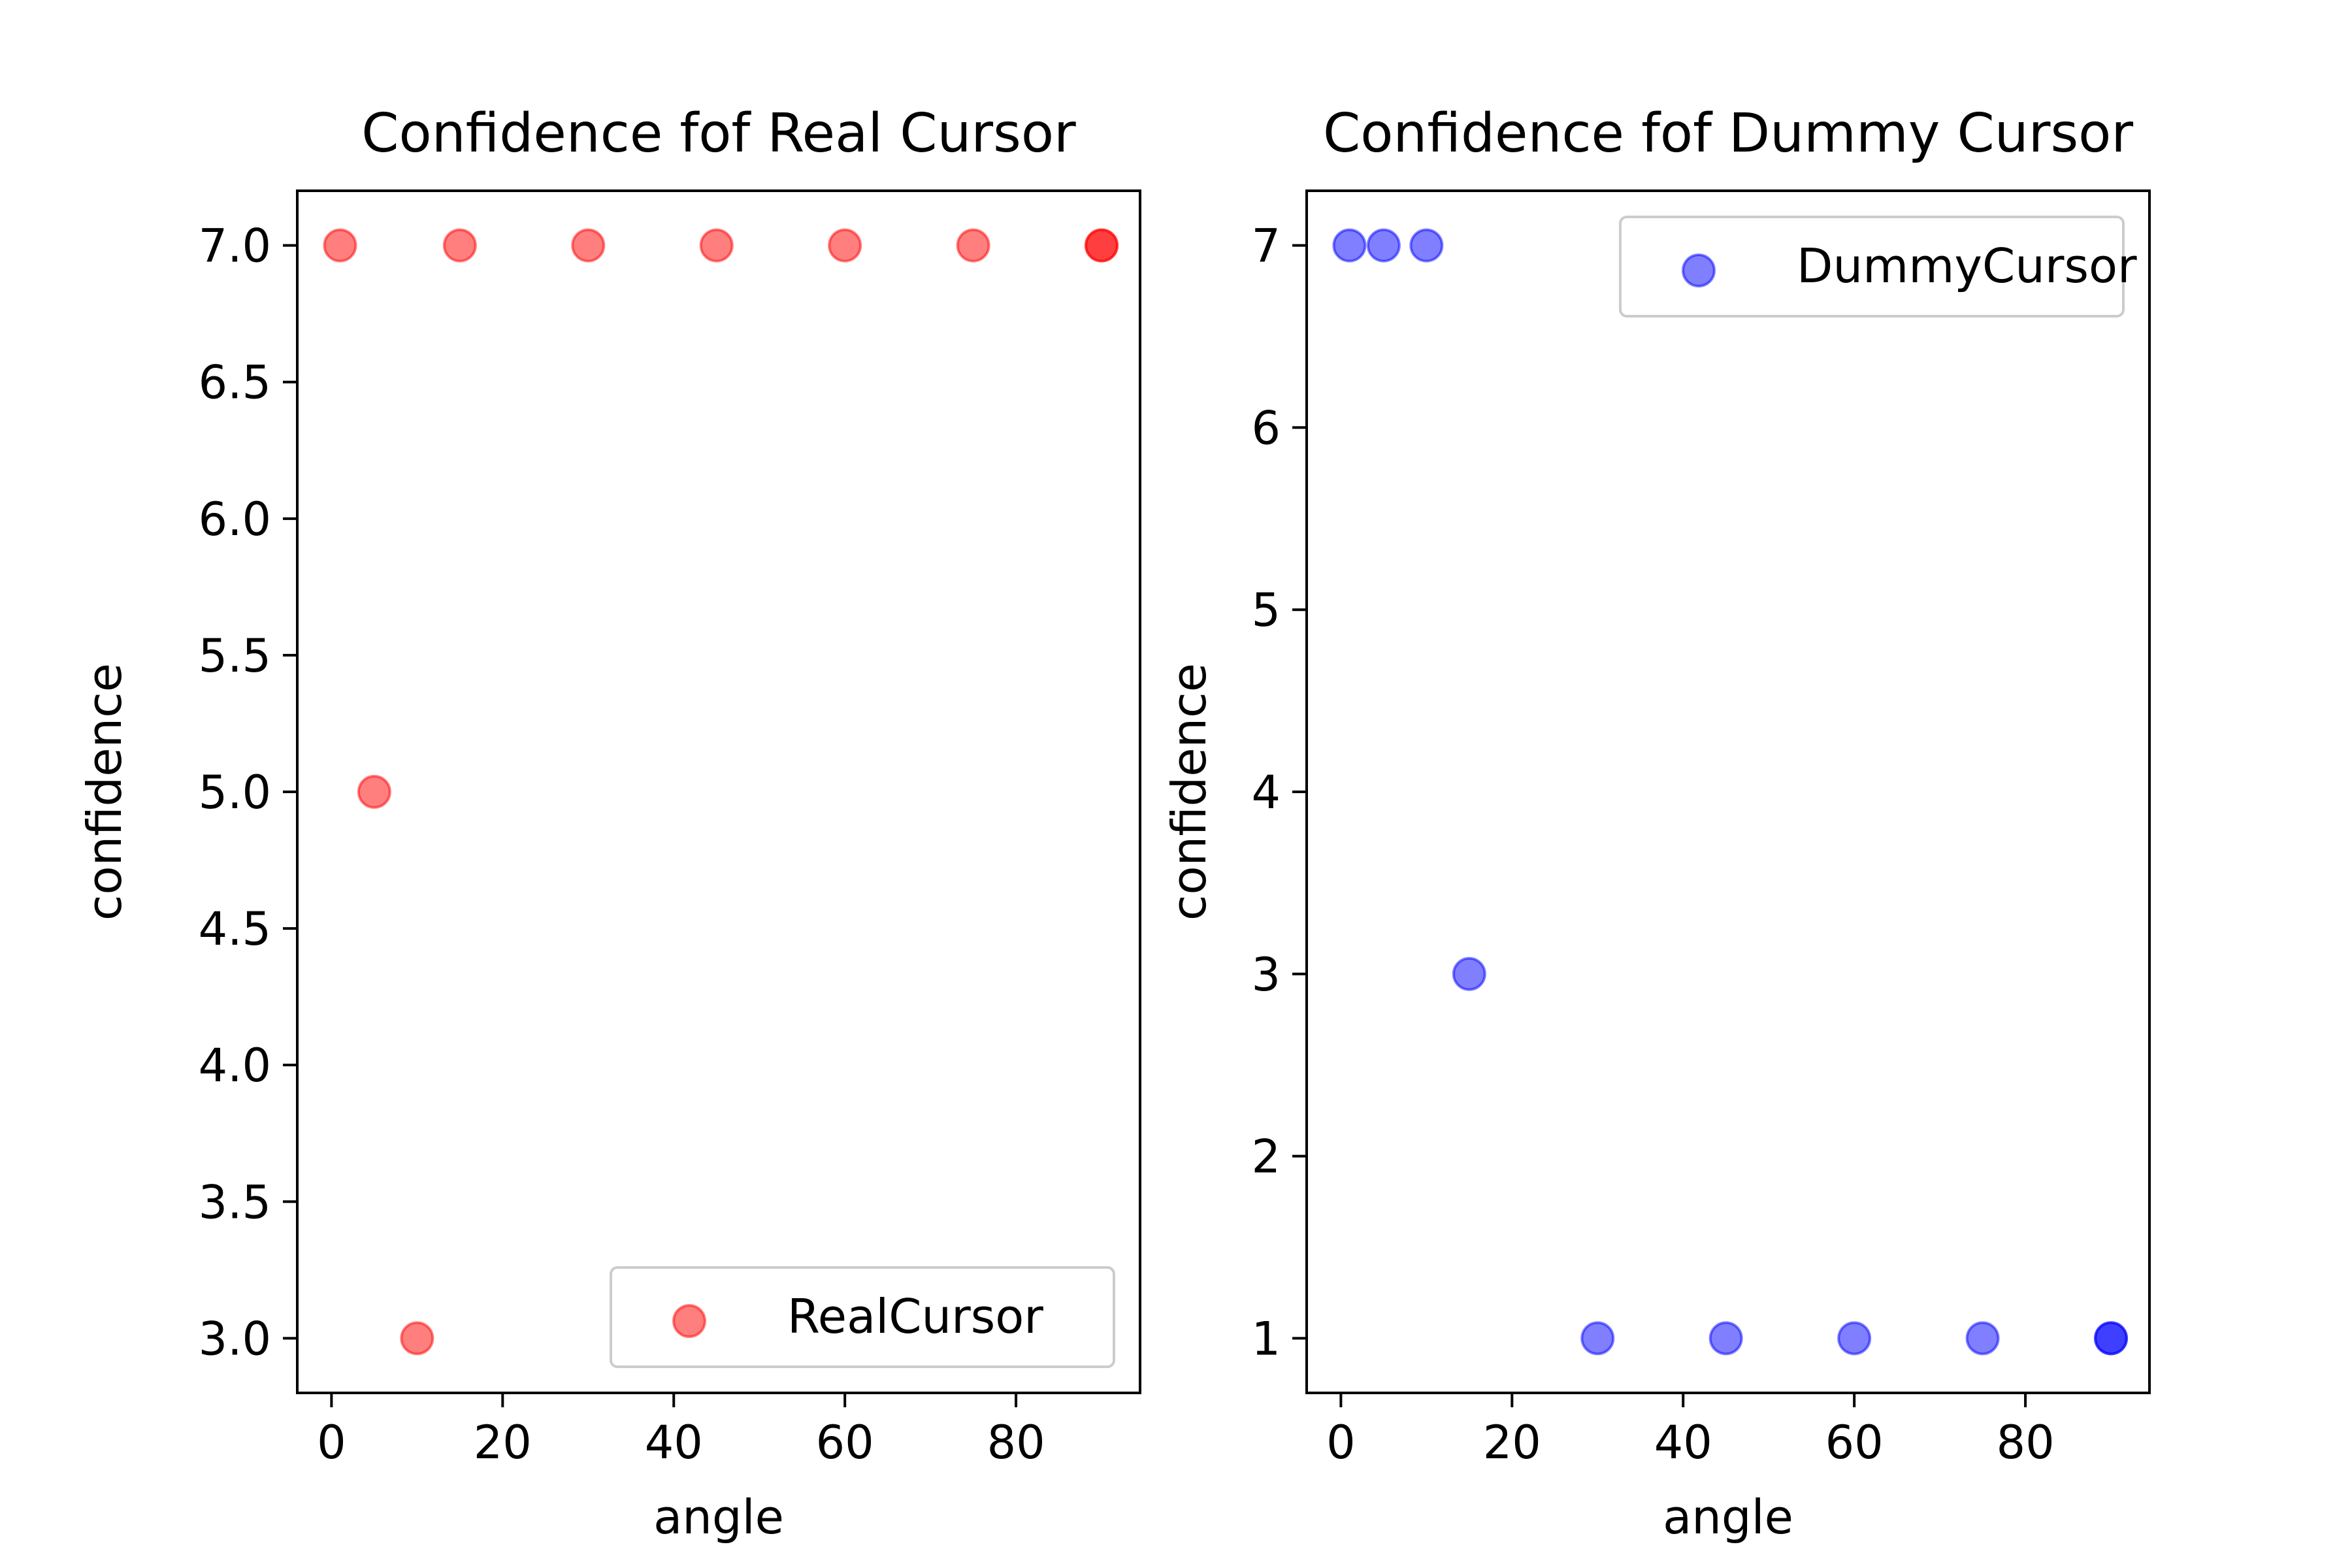 Image resolution: width=2352 pixels, height=1568 pixels. What do you see at coordinates (235, 1338) in the screenshot?
I see `y-tick-label: 3.0` at bounding box center [235, 1338].